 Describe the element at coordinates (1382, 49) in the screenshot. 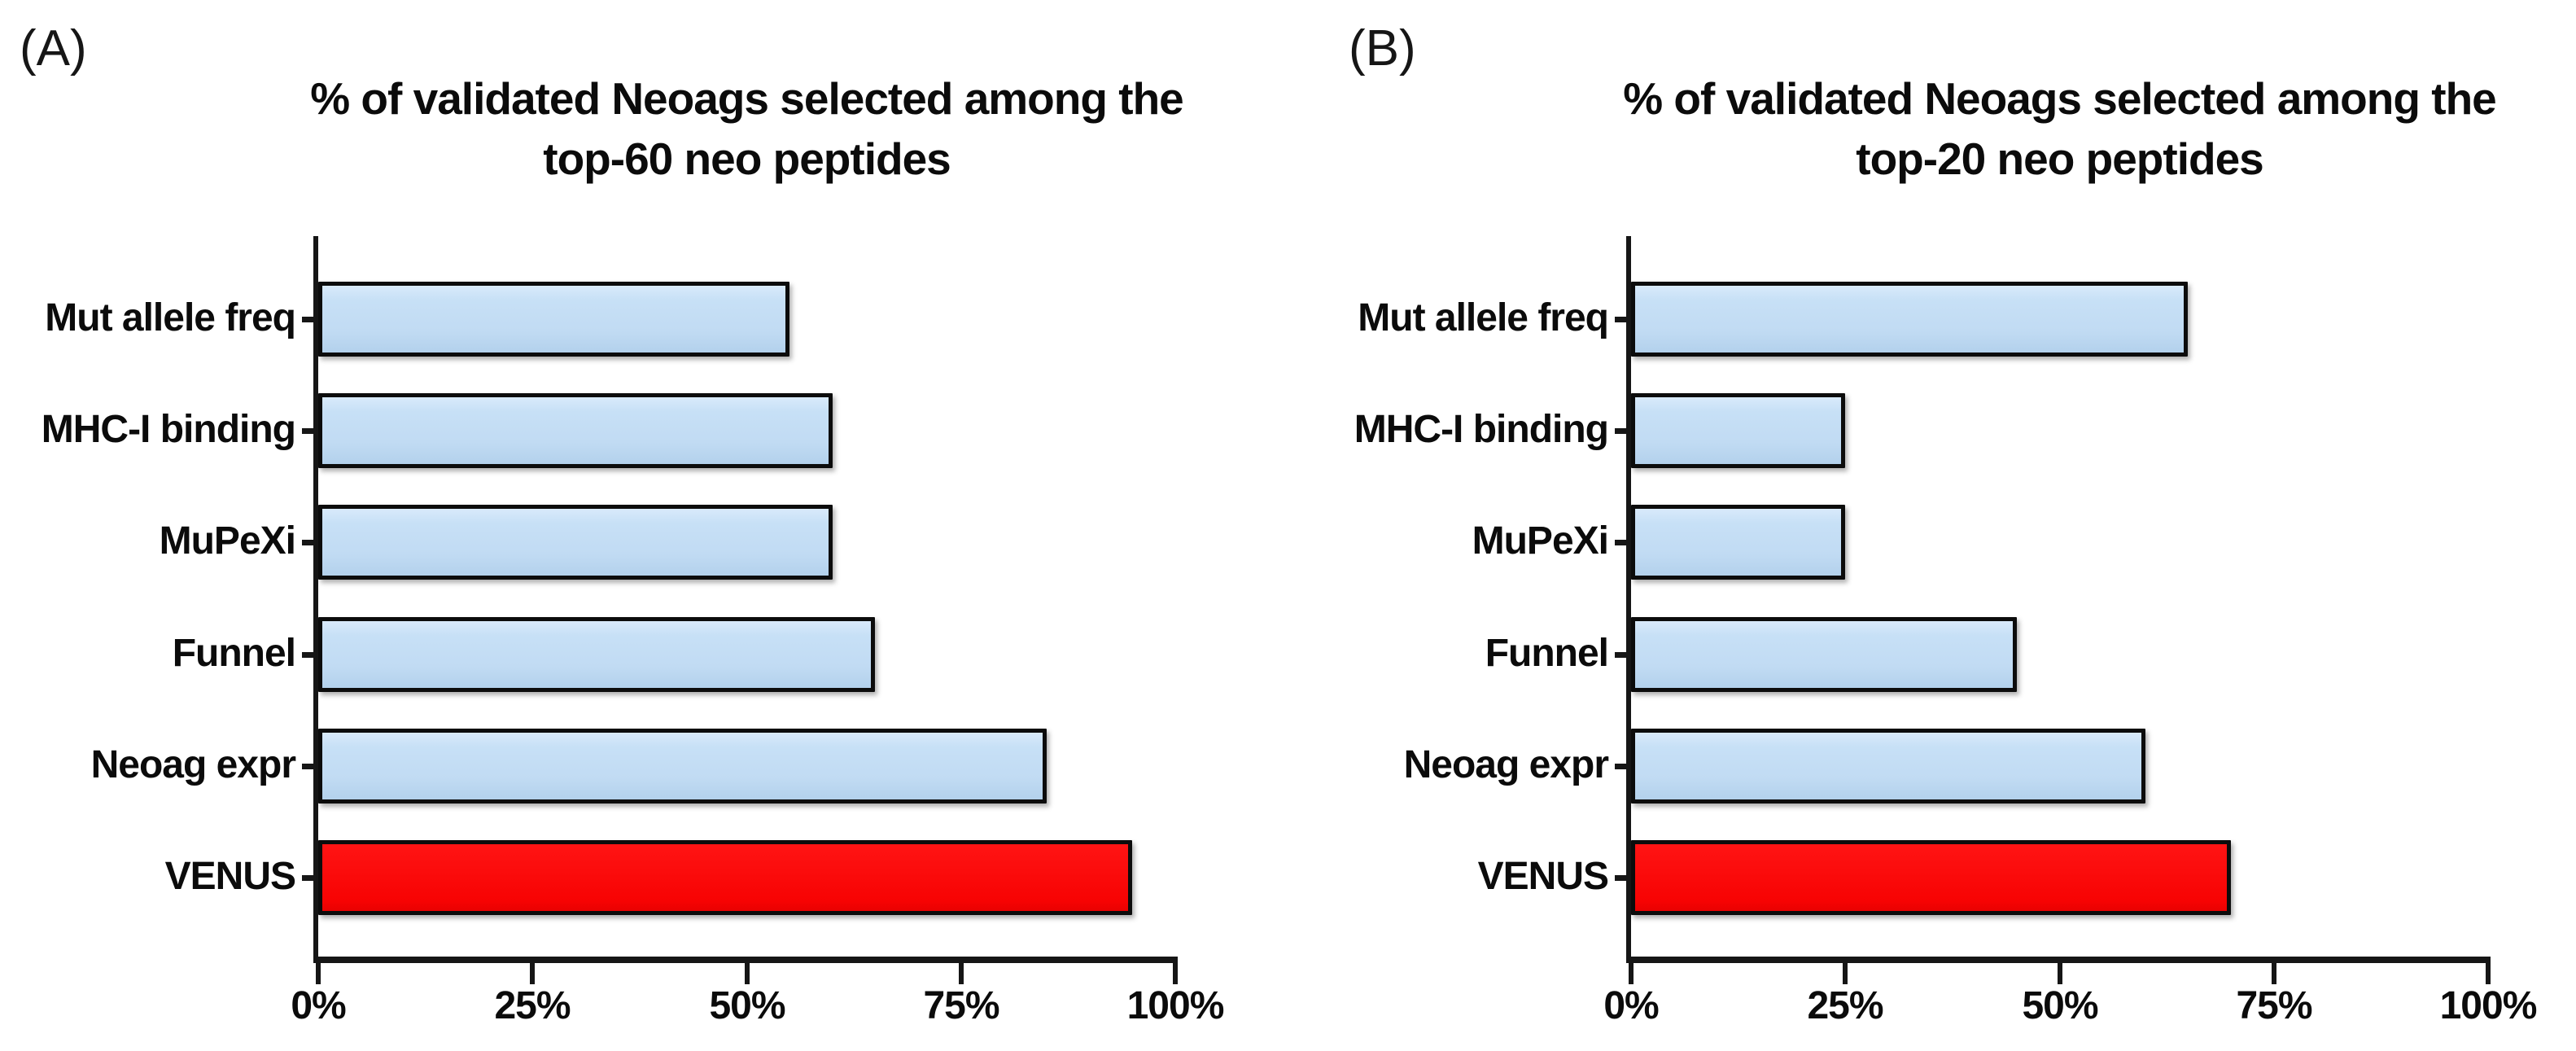

I see `panel-label-B: (B)` at that location.